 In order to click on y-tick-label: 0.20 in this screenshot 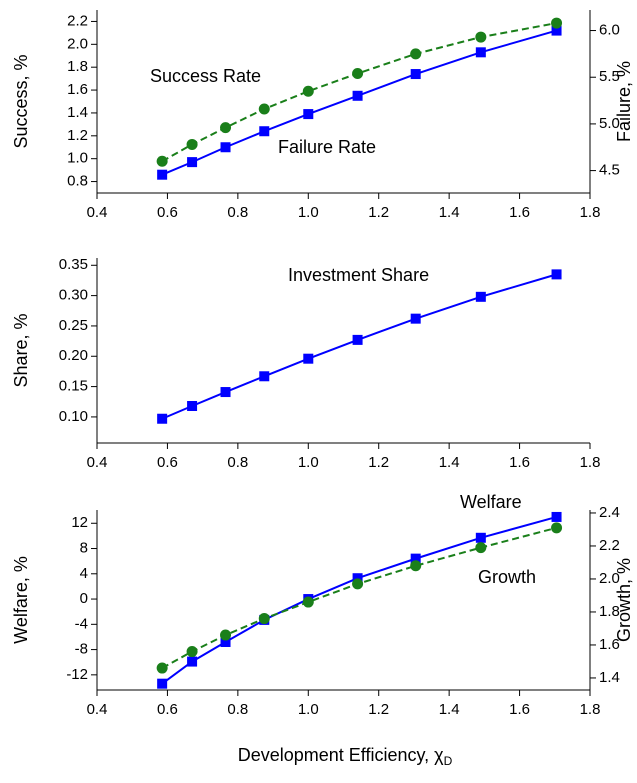, I will do `click(73, 355)`.